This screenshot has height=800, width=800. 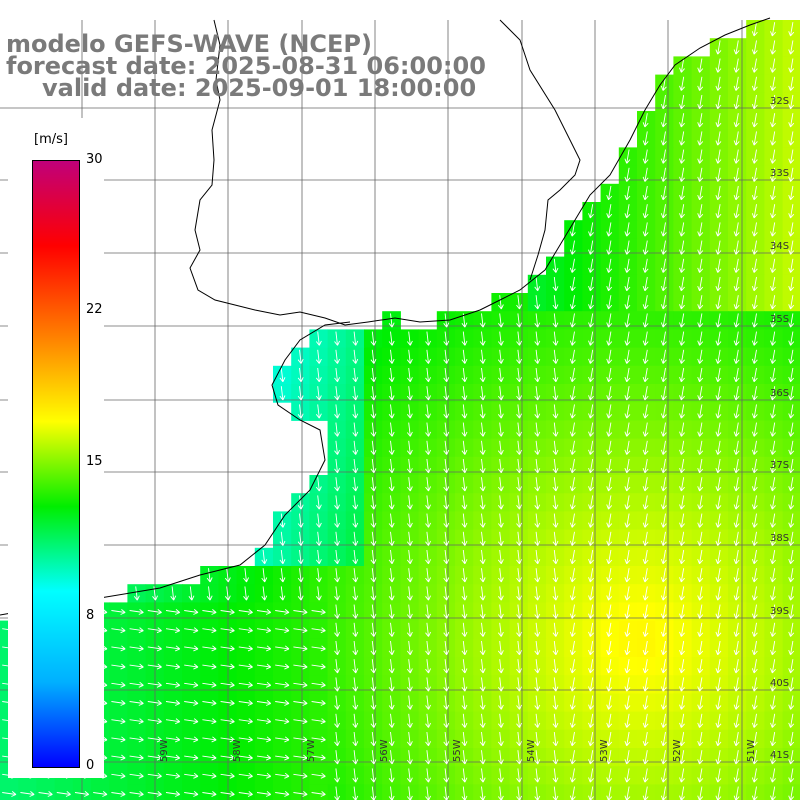 I want to click on latitude-label: 35S, so click(x=779, y=319).